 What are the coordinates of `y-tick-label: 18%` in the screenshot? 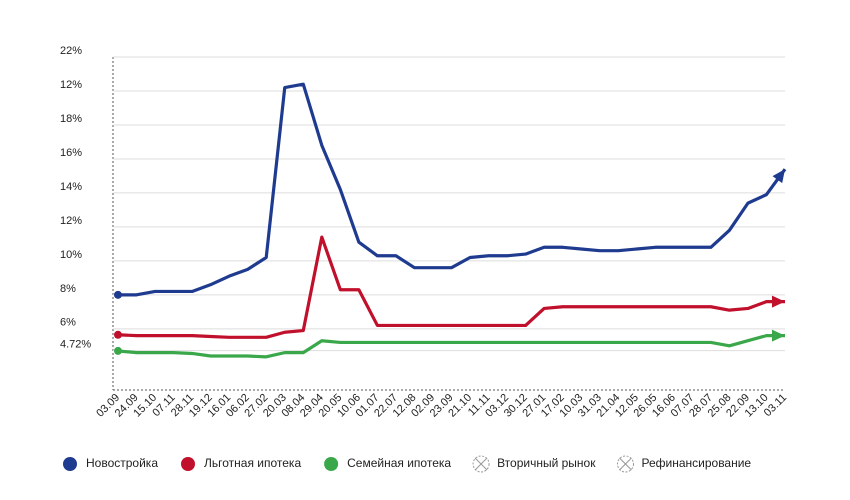 It's located at (71, 119).